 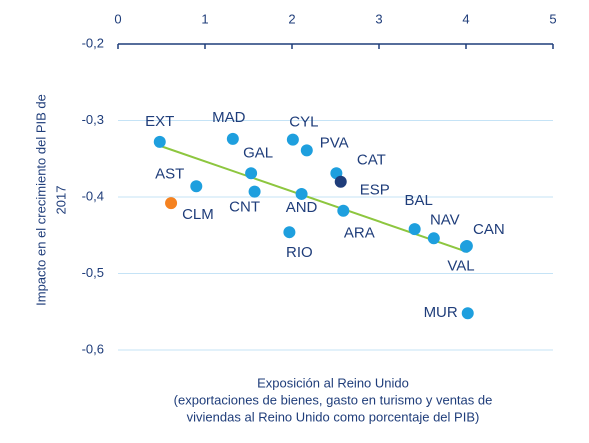 What do you see at coordinates (60, 200) in the screenshot?
I see `y-axis-label: 2017` at bounding box center [60, 200].